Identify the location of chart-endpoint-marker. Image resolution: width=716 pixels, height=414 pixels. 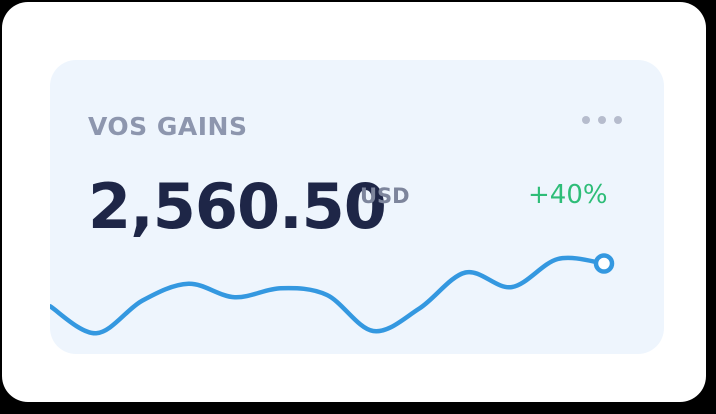
(604, 263).